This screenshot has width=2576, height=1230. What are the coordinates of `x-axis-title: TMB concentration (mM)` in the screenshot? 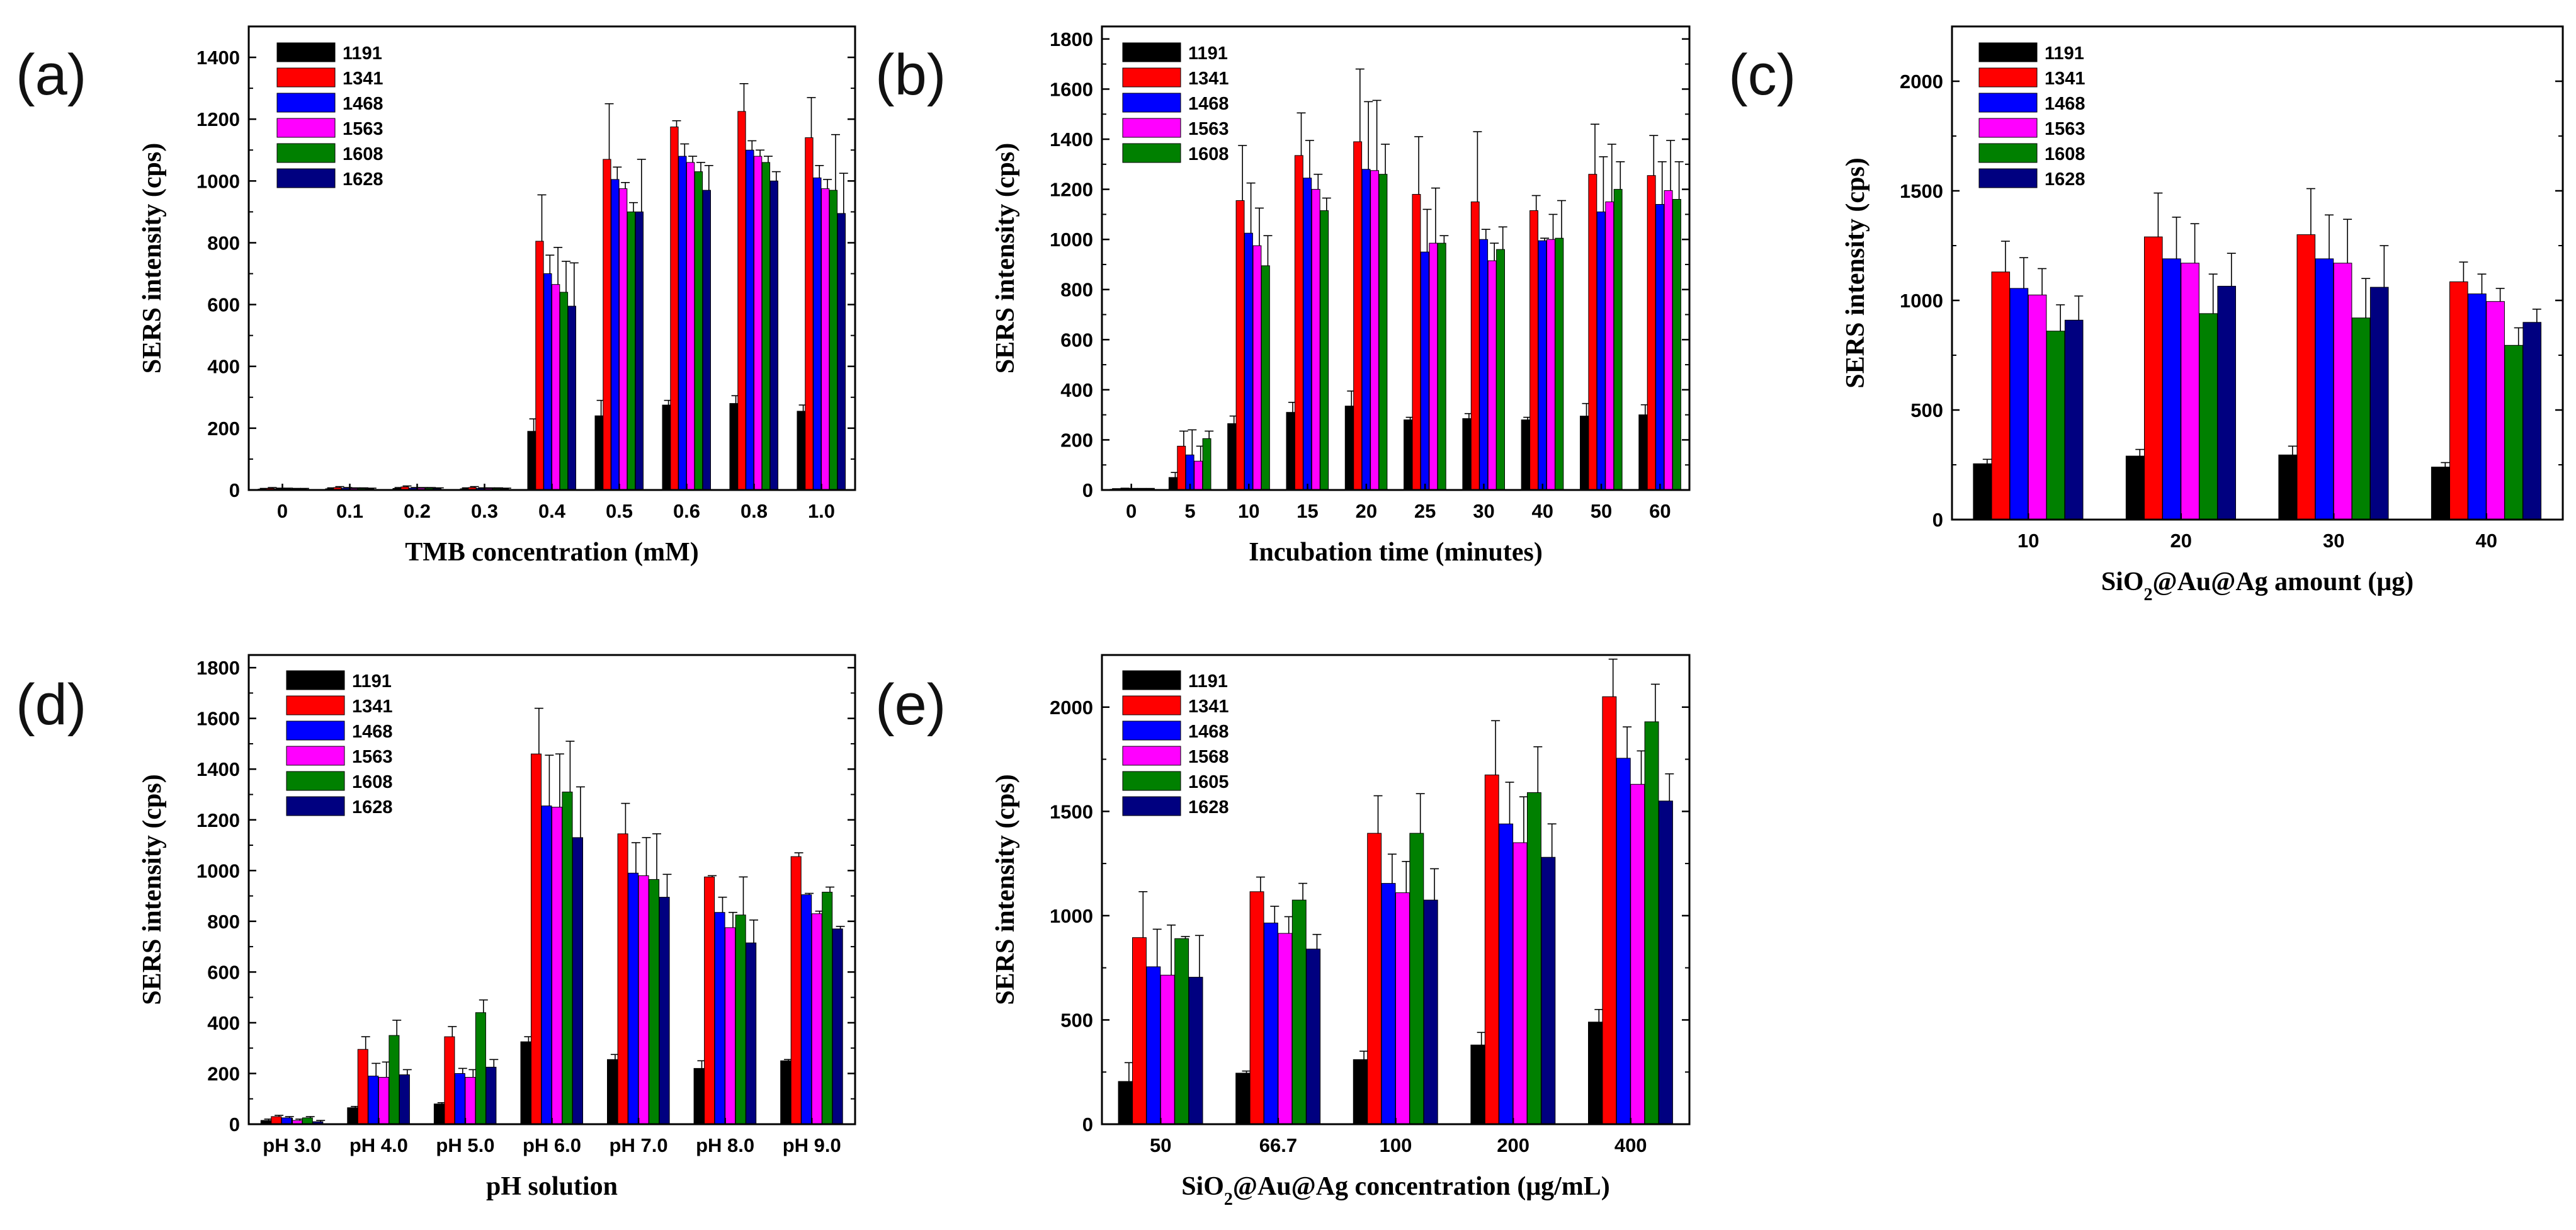 It's located at (552, 552).